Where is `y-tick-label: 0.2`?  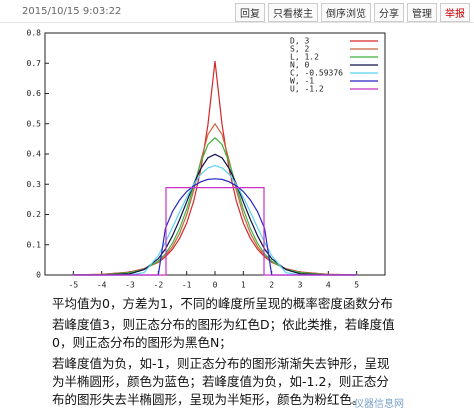 y-tick-label: 0.2 is located at coordinates (34, 214).